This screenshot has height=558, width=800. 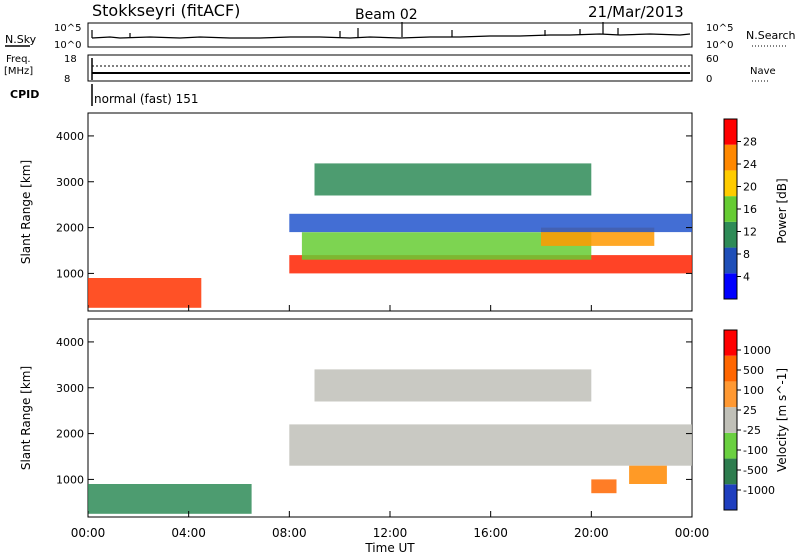 What do you see at coordinates (67, 28) in the screenshot?
I see `noise-left-tick-top: 10^5` at bounding box center [67, 28].